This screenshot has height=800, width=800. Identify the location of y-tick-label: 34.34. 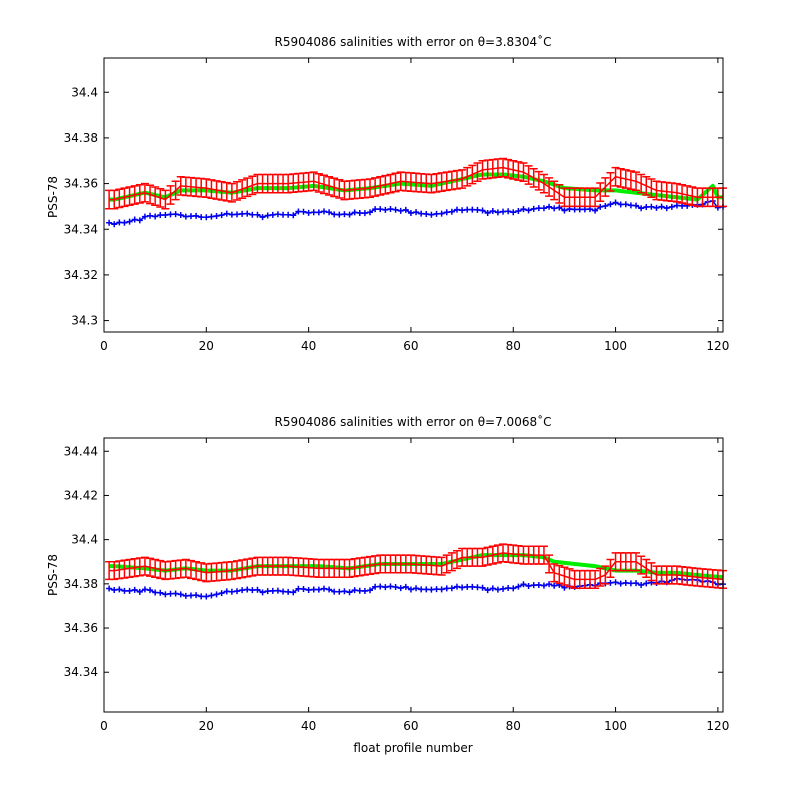
(81, 229).